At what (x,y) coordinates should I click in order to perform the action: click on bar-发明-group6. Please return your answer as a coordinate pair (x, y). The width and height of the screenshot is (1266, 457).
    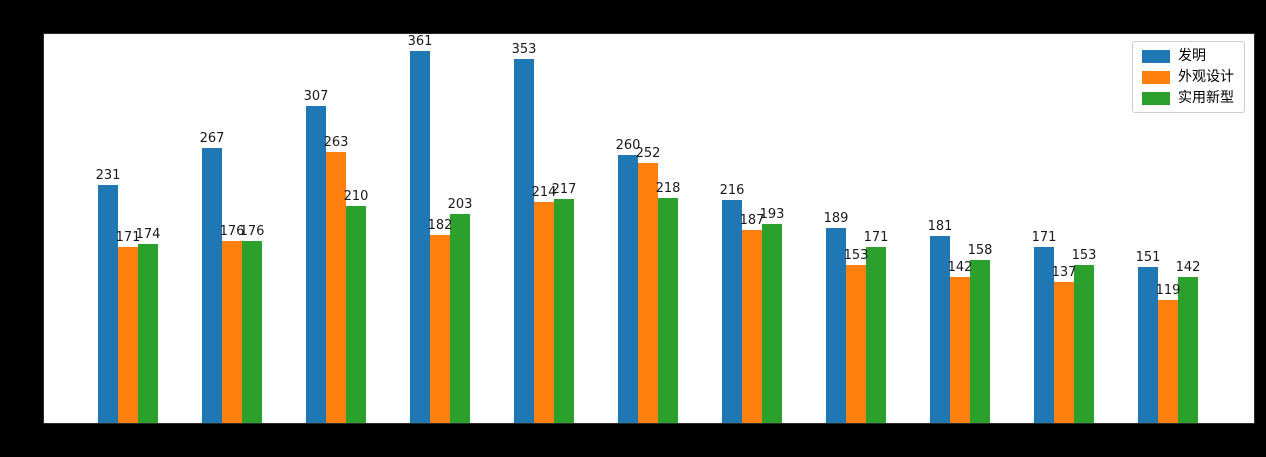
    Looking at the image, I should click on (628, 288).